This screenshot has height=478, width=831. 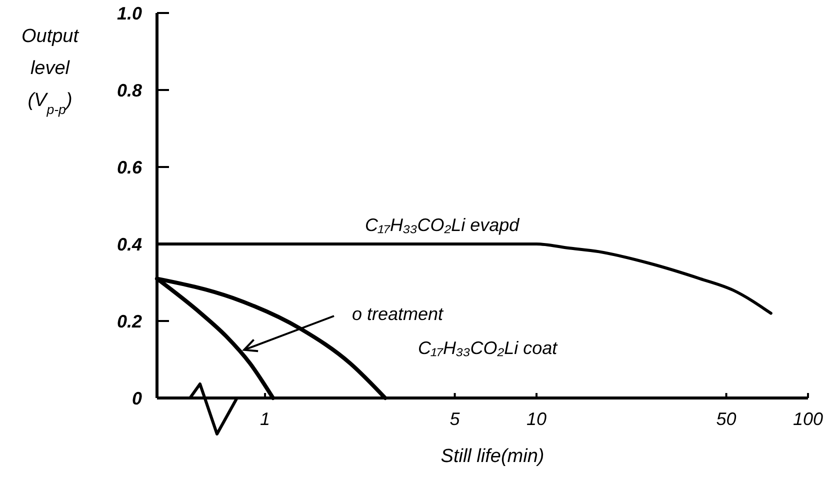 What do you see at coordinates (129, 321) in the screenshot?
I see `y-tick-label: 0.2` at bounding box center [129, 321].